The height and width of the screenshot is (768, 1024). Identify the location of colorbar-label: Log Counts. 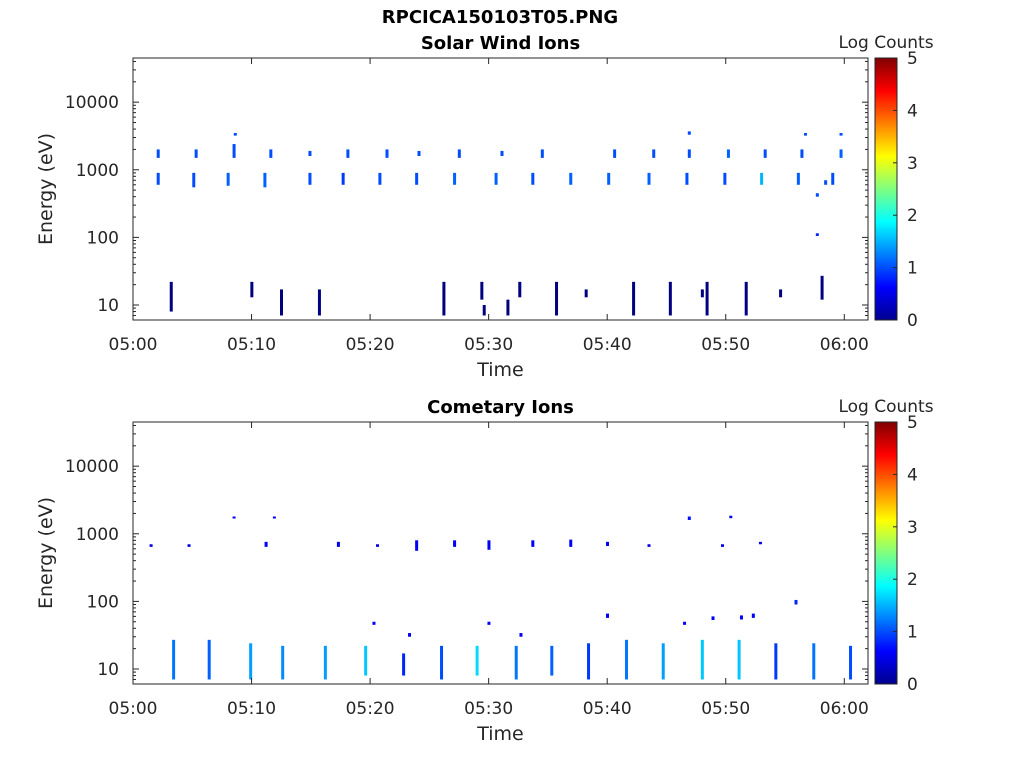
(885, 407).